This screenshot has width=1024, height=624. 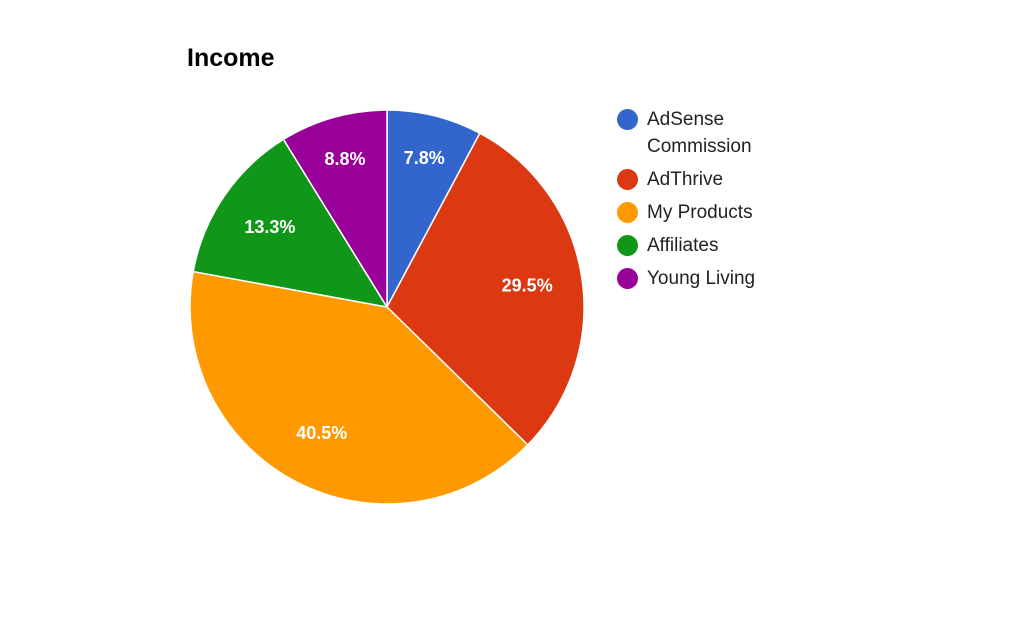 I want to click on legend-item-affiliates: Affiliates, so click(x=737, y=245).